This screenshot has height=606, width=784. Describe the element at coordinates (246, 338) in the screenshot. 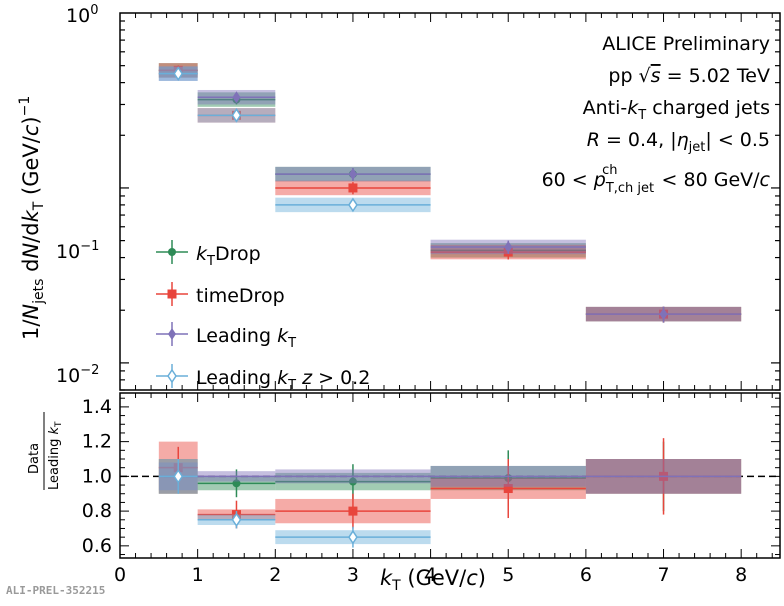

I see `legend-label-leading-kt: Leading kT` at that location.